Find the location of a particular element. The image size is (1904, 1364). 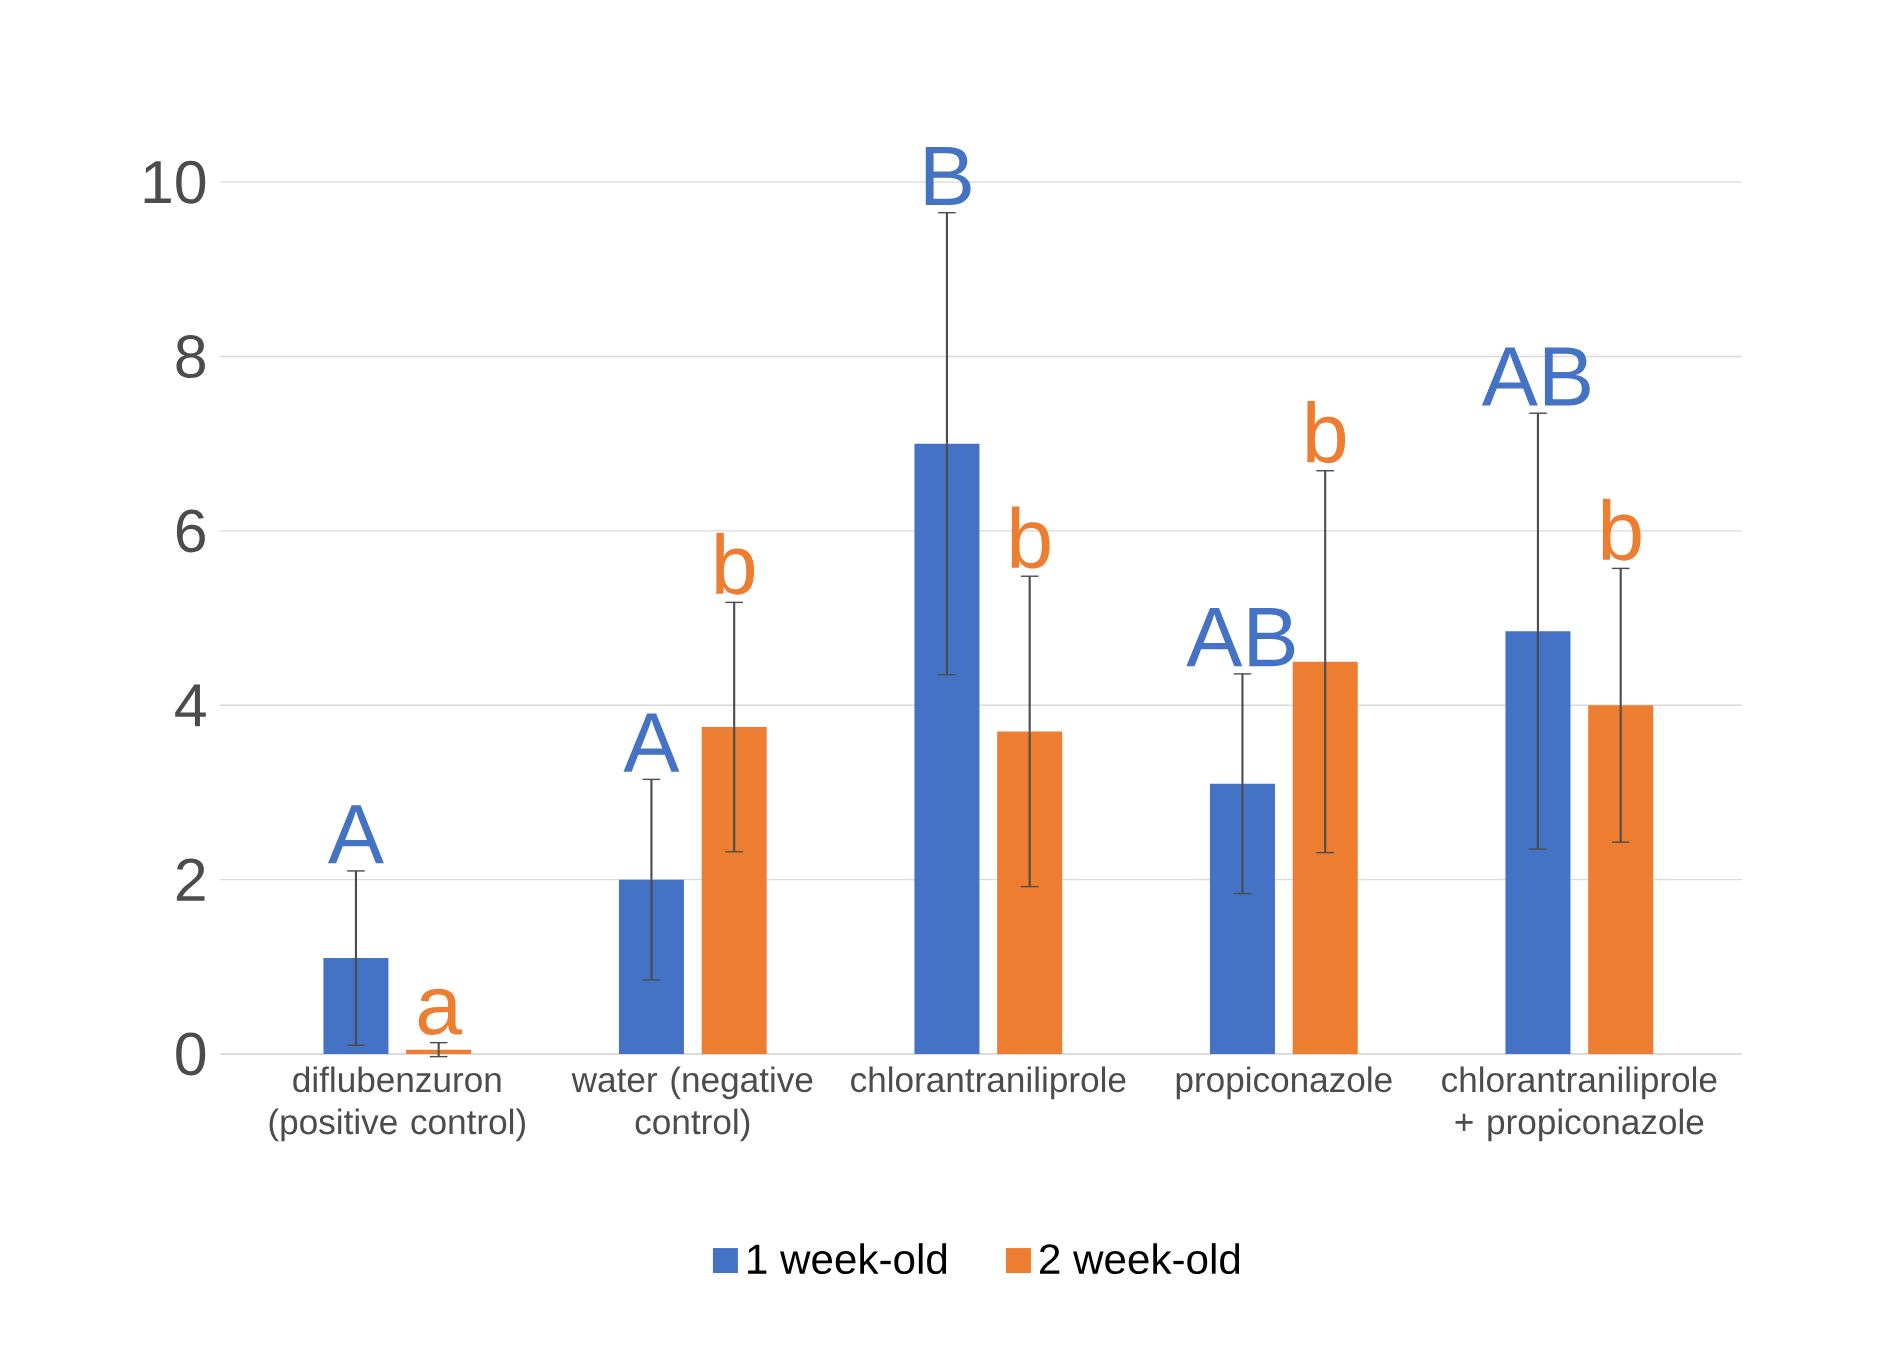

legend-label: 2 week-old is located at coordinates (1140, 1259).